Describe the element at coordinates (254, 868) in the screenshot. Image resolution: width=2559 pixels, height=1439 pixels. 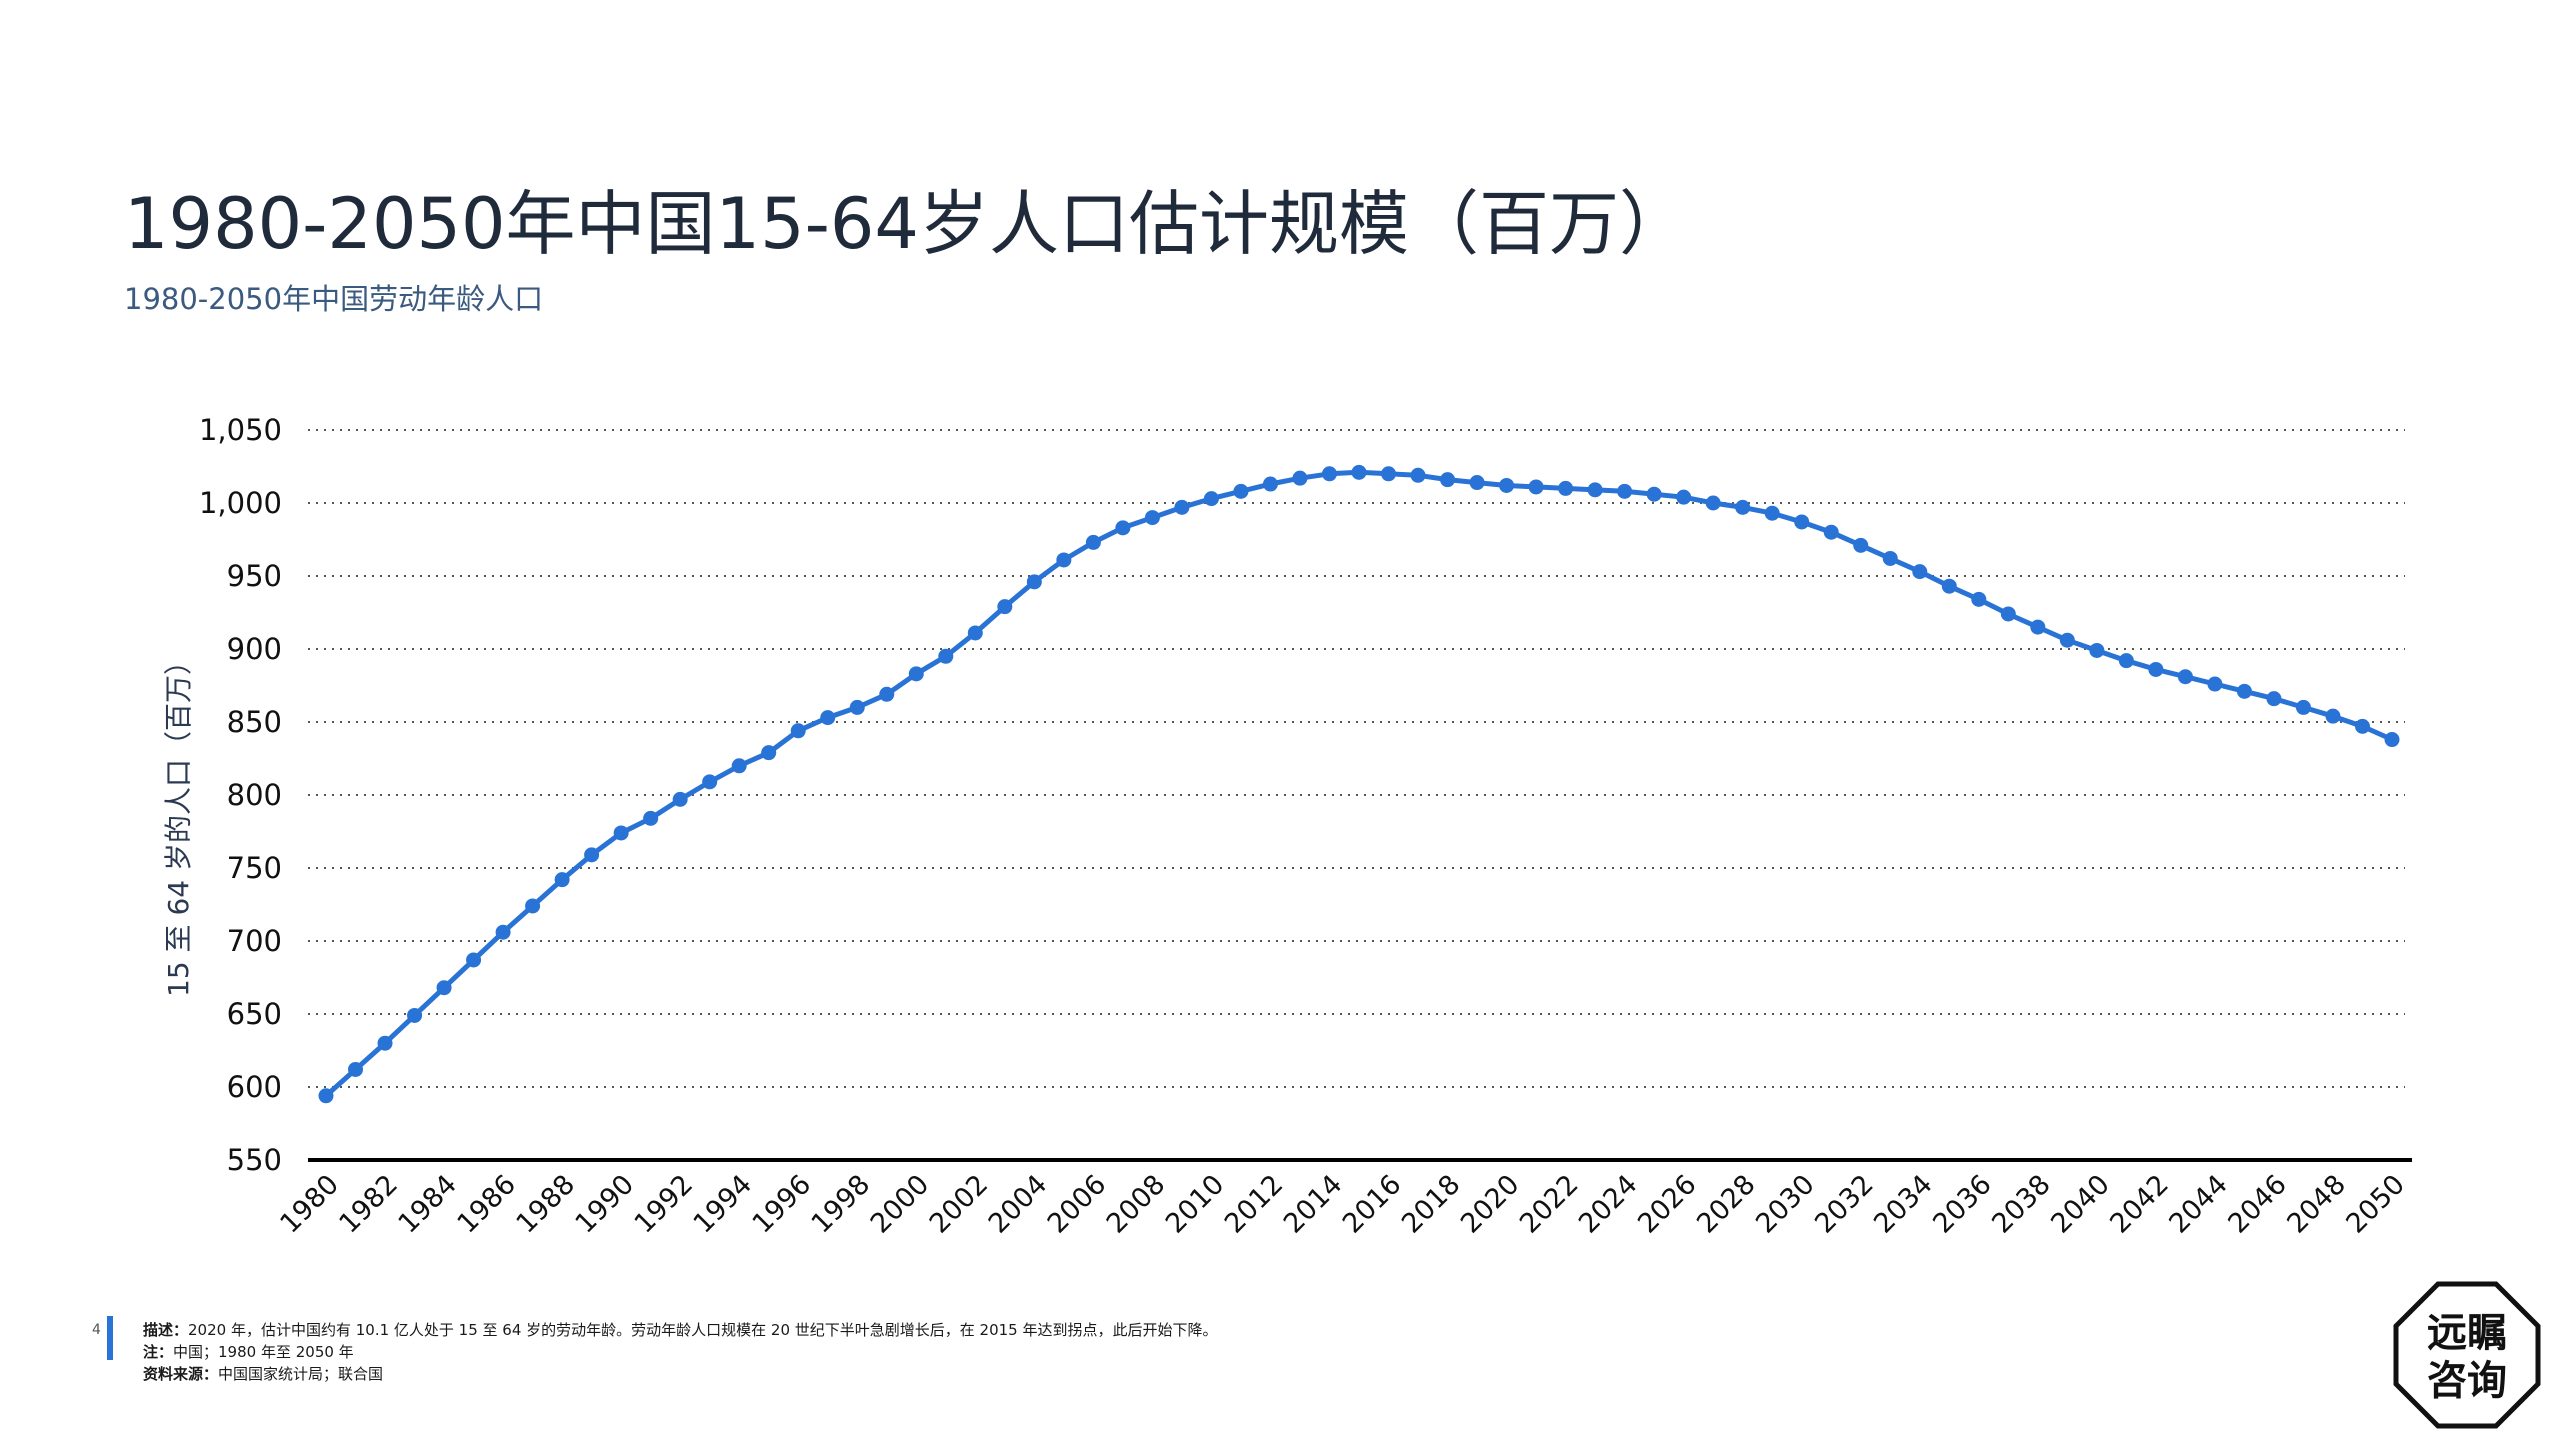
I see `y-tick-label: 750` at that location.